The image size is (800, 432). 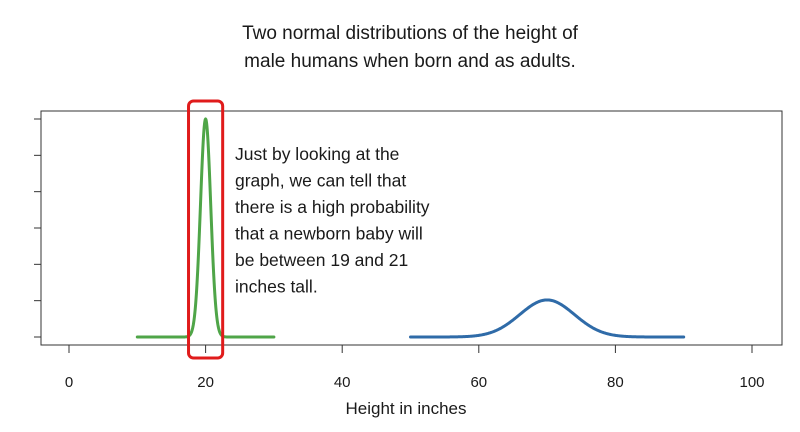 What do you see at coordinates (321, 260) in the screenshot?
I see `annotation-line-5: be between 19 and 21` at bounding box center [321, 260].